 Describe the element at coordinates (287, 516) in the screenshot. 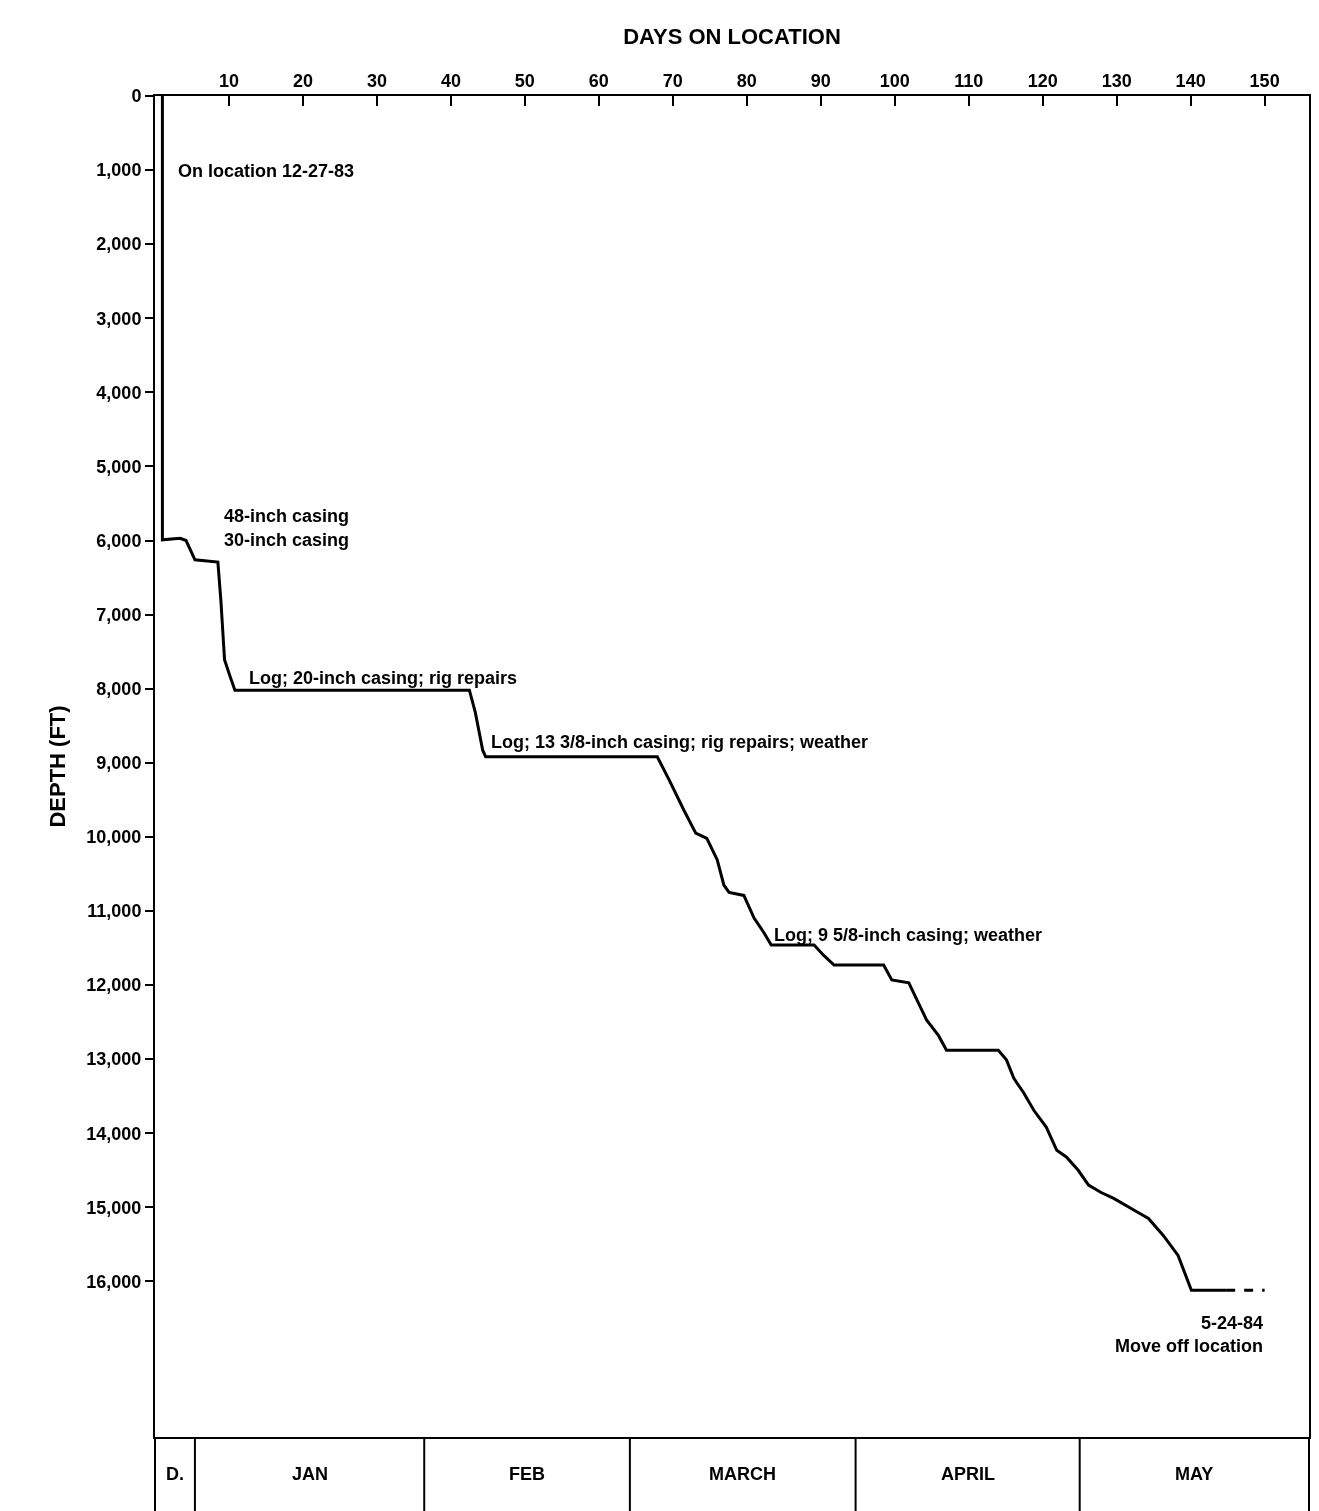

I see `annotation: 48-inch casing` at that location.